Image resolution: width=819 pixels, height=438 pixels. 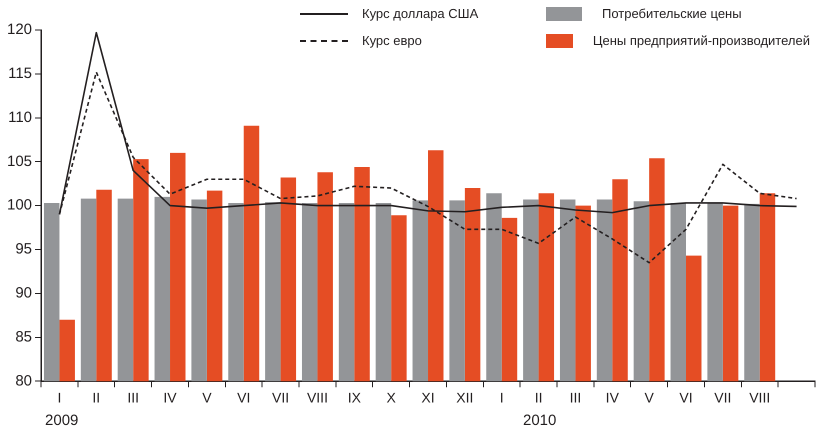 I want to click on legend-label: Курс евро, so click(x=392, y=40).